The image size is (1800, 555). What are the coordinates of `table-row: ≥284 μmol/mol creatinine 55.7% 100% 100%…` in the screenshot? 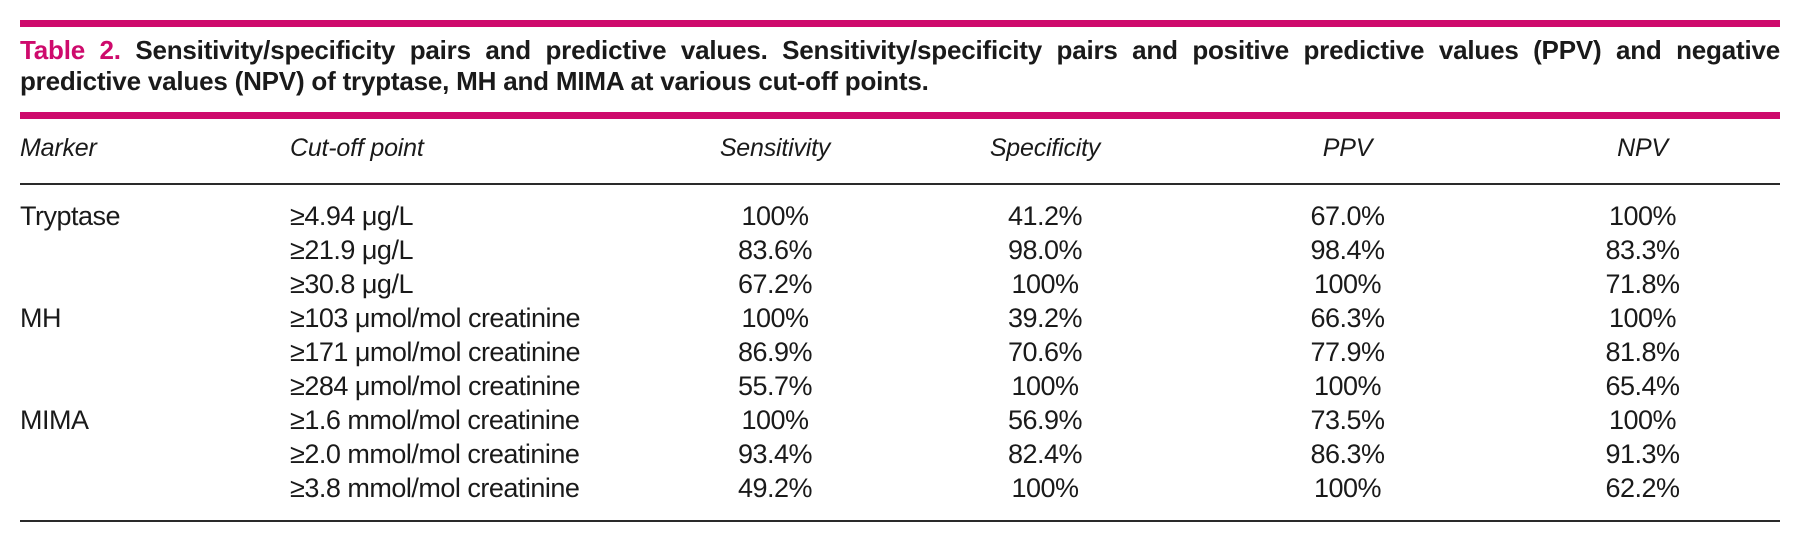 It's located at (900, 386).